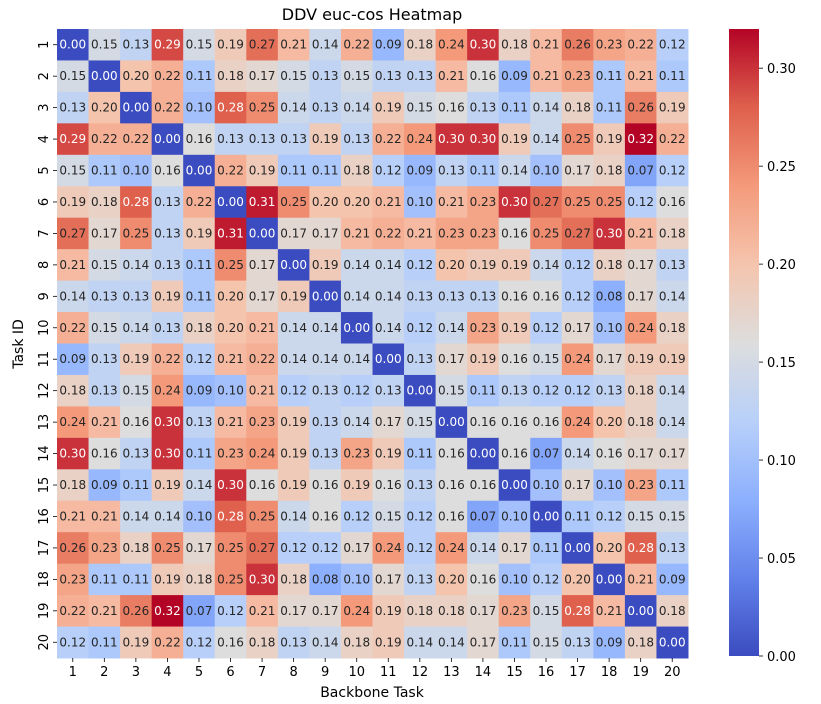  Describe the element at coordinates (325, 171) in the screenshot. I see `cell-value-label-r5-c9: 0.11` at that location.